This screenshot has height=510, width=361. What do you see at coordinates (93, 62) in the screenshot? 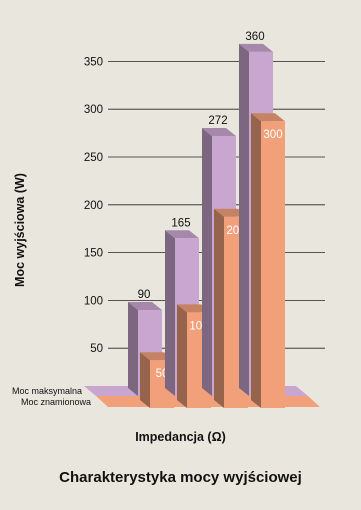
I see `y-tick-label: 350` at bounding box center [93, 62].